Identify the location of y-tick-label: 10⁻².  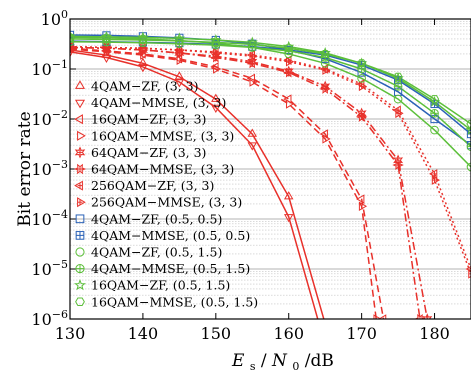
(49, 118).